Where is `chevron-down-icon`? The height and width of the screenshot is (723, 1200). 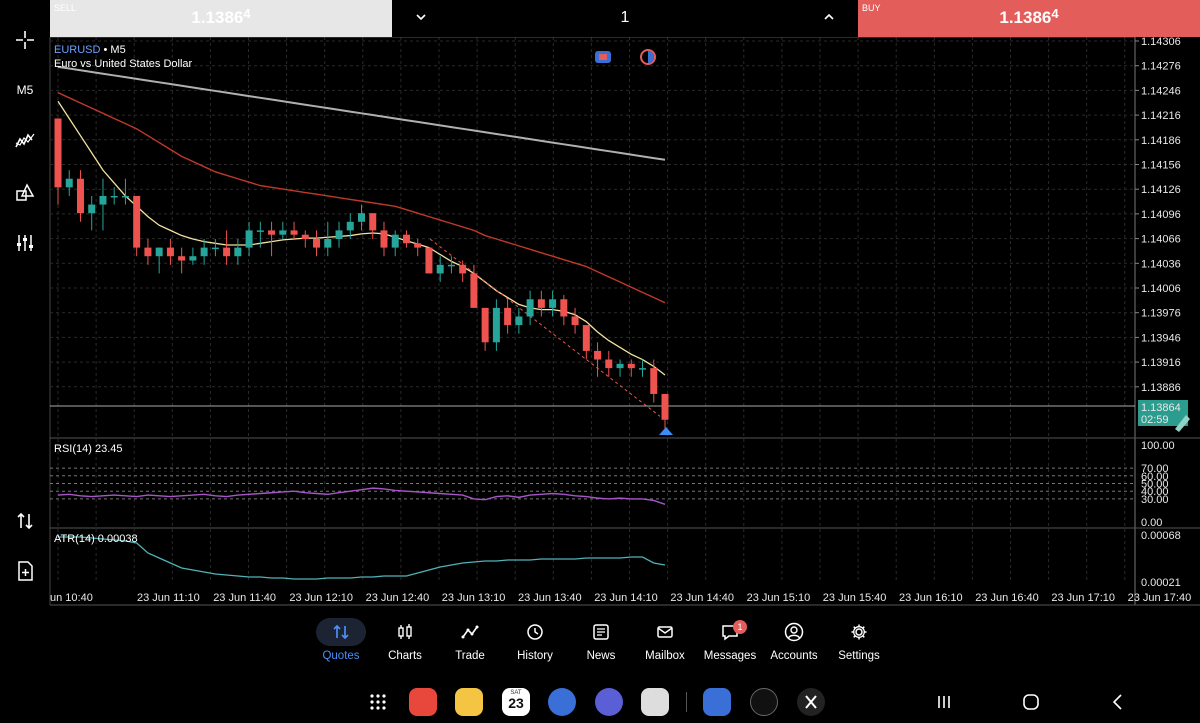
chevron-down-icon is located at coordinates (421, 17).